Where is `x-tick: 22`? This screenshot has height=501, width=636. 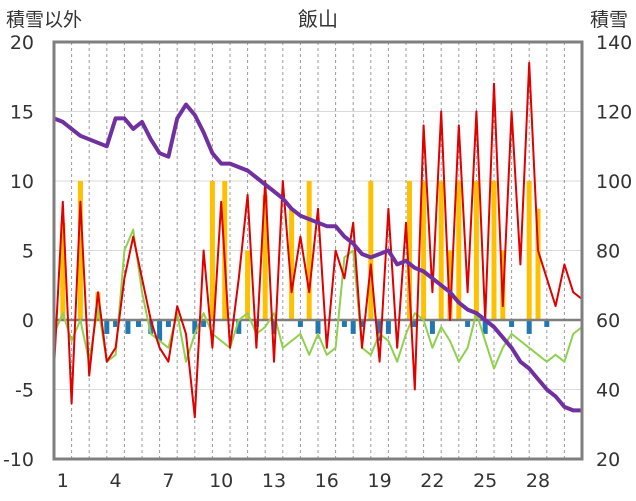
x-tick: 22 is located at coordinates (432, 481).